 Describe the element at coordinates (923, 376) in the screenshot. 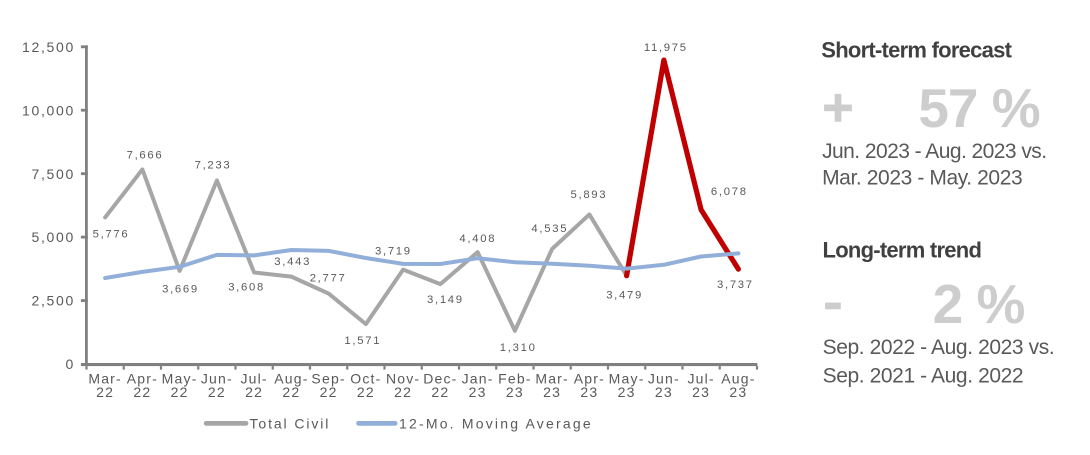

I see `svg-text: Sep. 2021 - Aug. 2022` at that location.